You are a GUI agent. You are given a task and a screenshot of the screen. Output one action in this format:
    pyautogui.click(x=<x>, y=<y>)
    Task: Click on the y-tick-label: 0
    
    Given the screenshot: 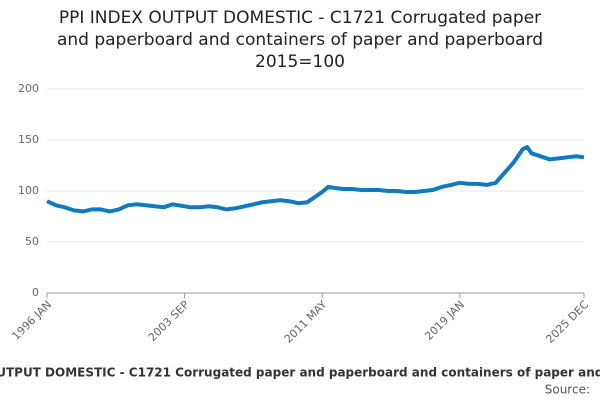 What is the action you would take?
    pyautogui.click(x=35, y=292)
    